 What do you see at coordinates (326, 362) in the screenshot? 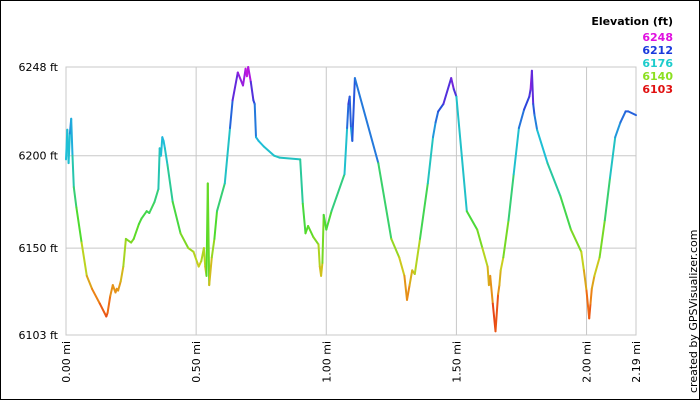
I see `x-tick-label: 1.00 mi` at bounding box center [326, 362].